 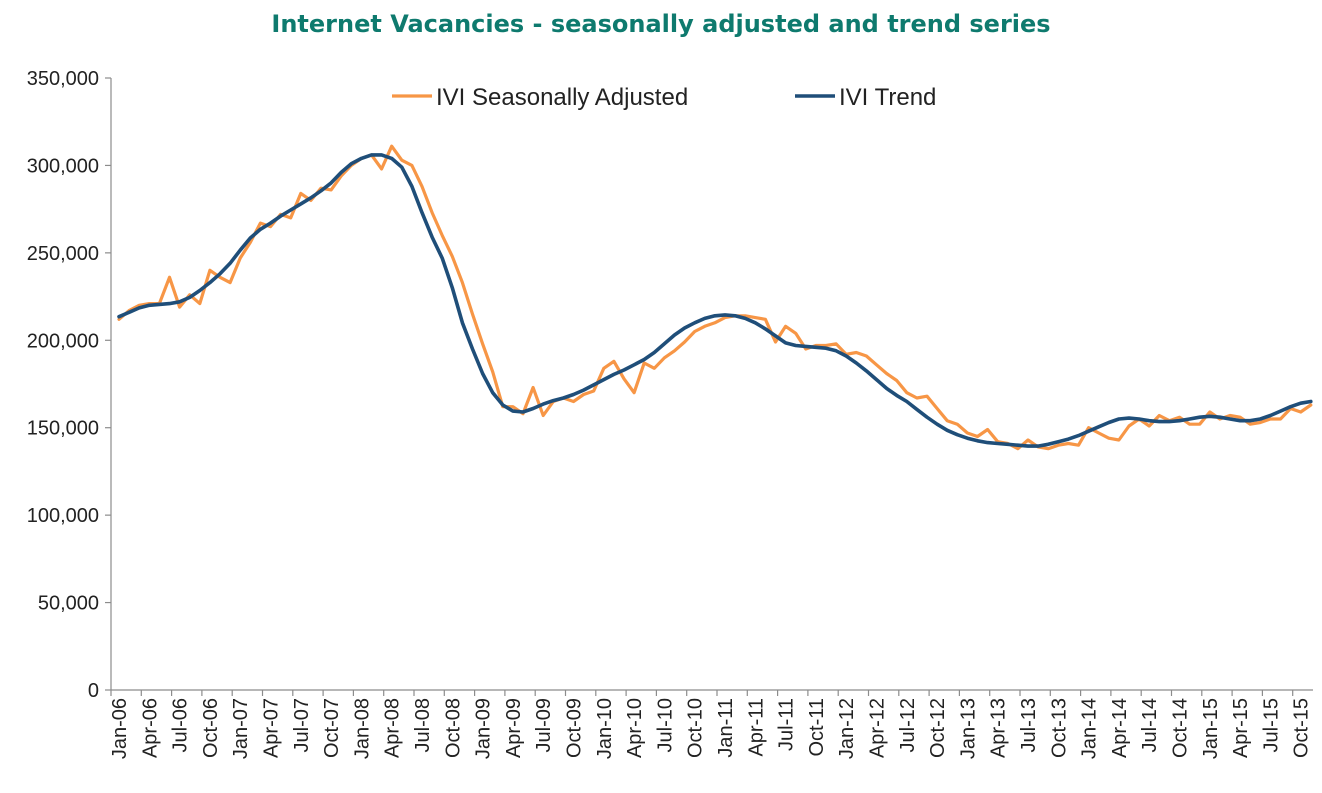 I want to click on x-tick-label: Oct-08, so click(x=453, y=728).